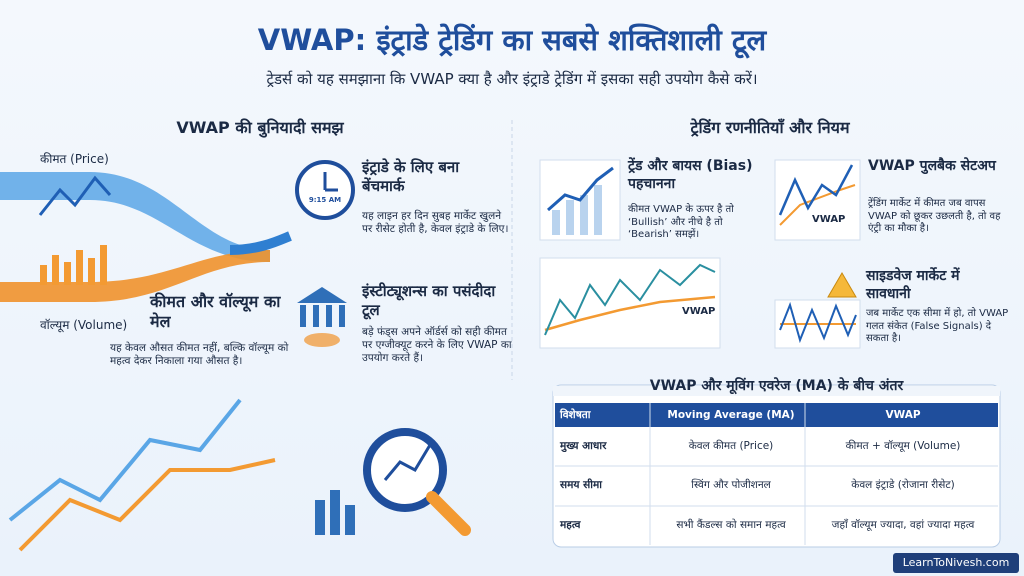 This screenshot has width=1024, height=576. Describe the element at coordinates (913, 285) in the screenshot. I see `sideways-title: साइडवेज मार्केट में सावधानी` at that location.